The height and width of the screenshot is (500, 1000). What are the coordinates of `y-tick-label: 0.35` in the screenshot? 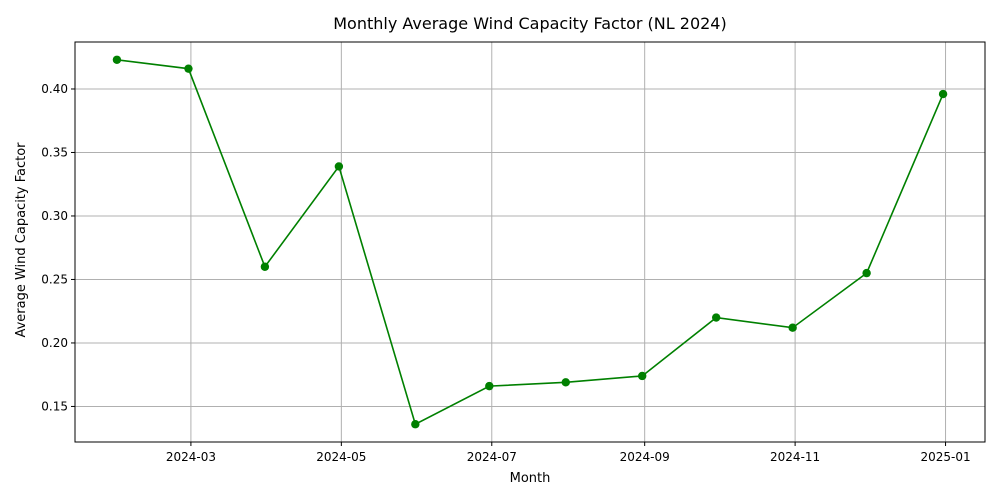 It's located at (54, 152).